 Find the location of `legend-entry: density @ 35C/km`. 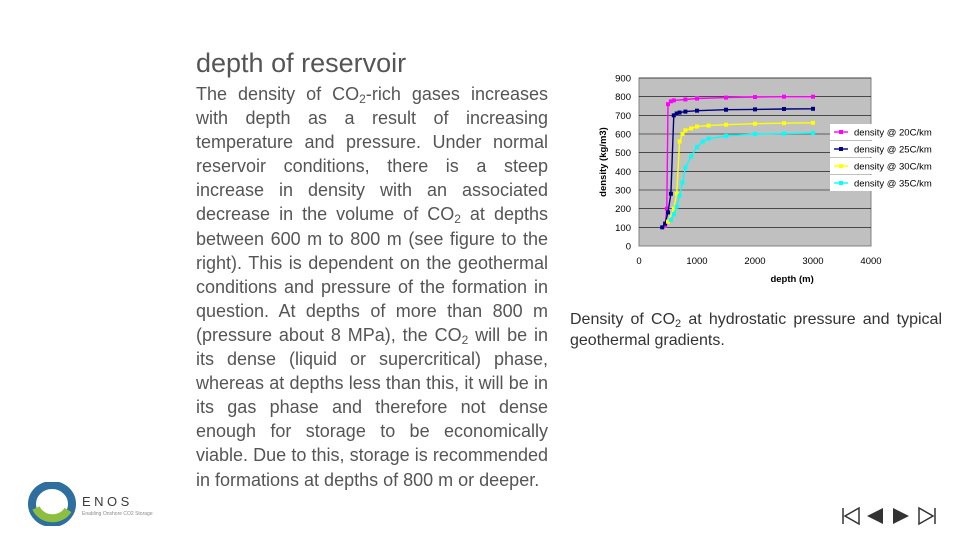

legend-entry: density @ 35C/km is located at coordinates (893, 184).